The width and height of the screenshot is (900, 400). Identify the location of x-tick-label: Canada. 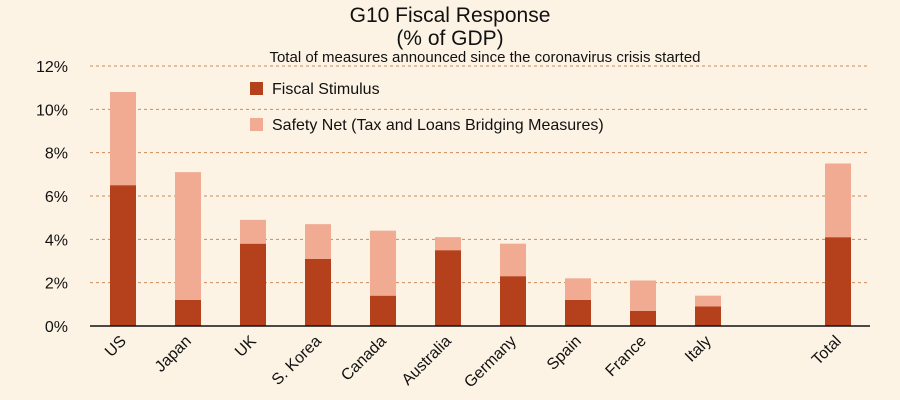
(364, 359).